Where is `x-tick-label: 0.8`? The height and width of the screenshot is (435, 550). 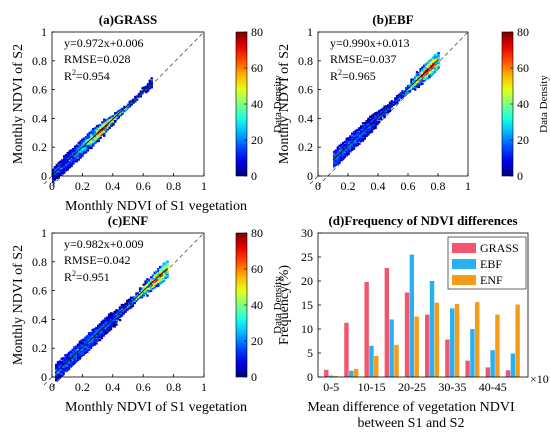
x-tick-label: 0.8 is located at coordinates (438, 186).